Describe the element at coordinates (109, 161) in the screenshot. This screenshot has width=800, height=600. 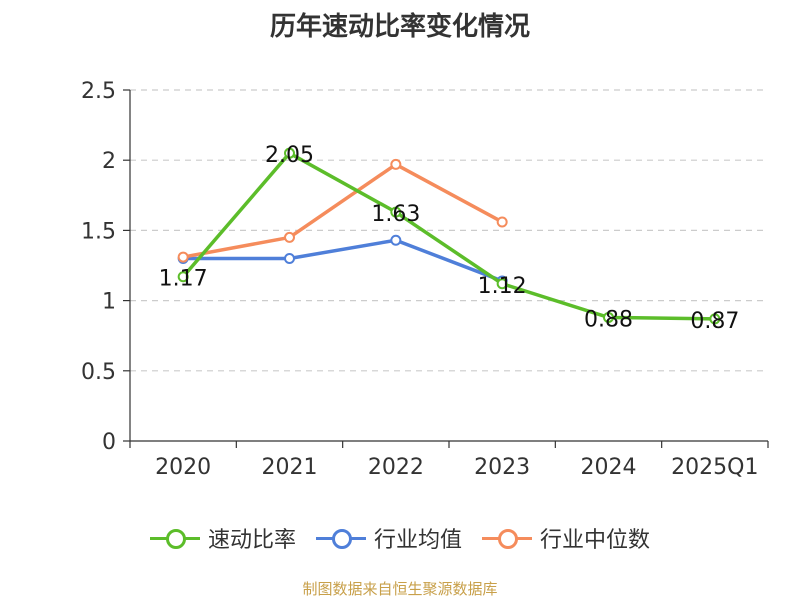
I see `y-tick-label: 2` at that location.